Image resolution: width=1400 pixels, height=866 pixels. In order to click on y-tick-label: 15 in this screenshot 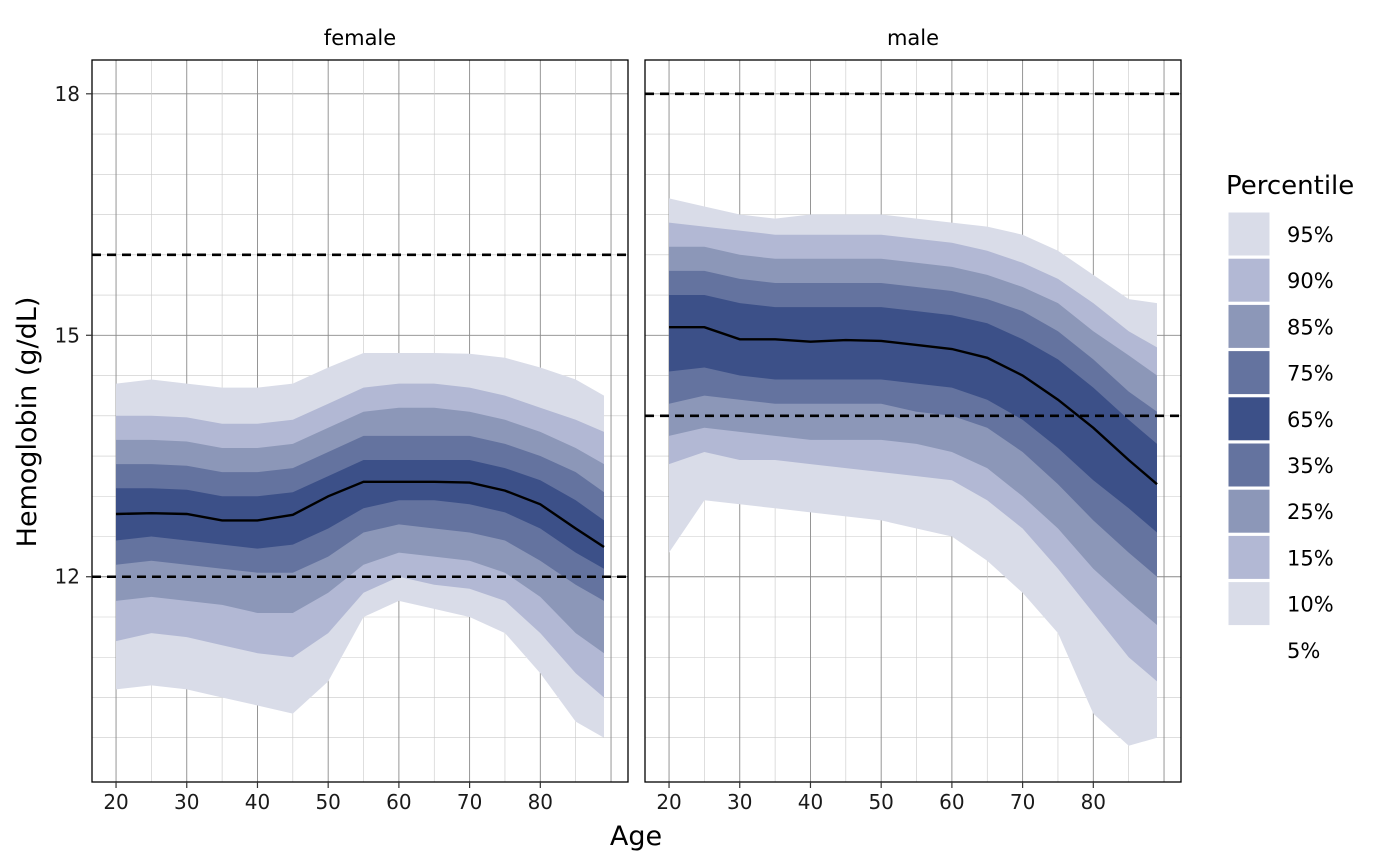, I will do `click(67, 335)`.